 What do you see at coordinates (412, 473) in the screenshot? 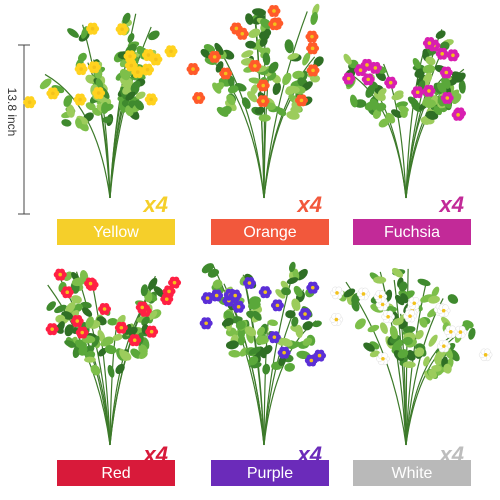
I see `color-label: White` at bounding box center [412, 473].